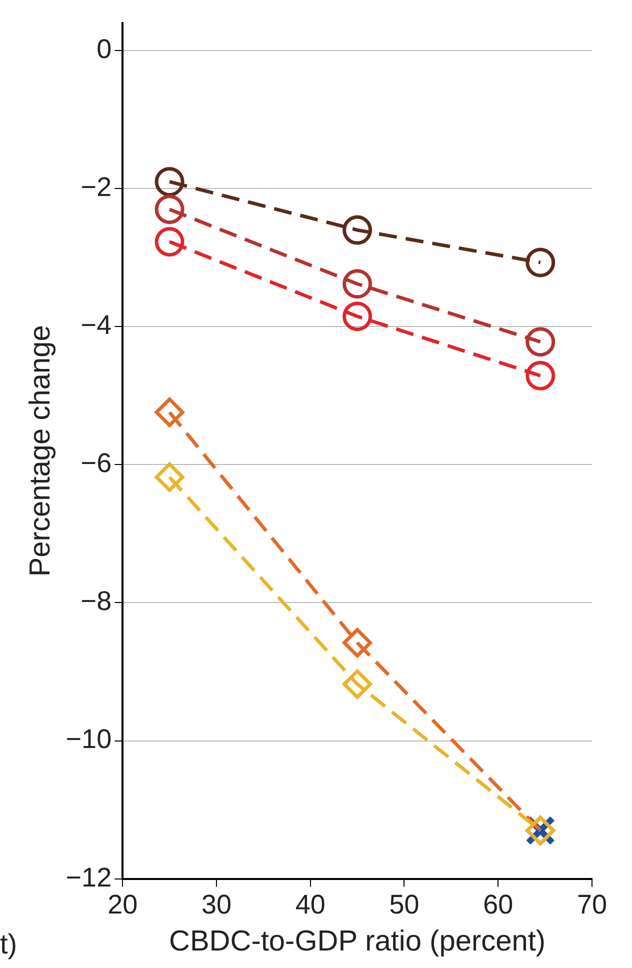 The width and height of the screenshot is (632, 968). What do you see at coordinates (40, 451) in the screenshot?
I see `y-axis-title: Percentage change` at bounding box center [40, 451].